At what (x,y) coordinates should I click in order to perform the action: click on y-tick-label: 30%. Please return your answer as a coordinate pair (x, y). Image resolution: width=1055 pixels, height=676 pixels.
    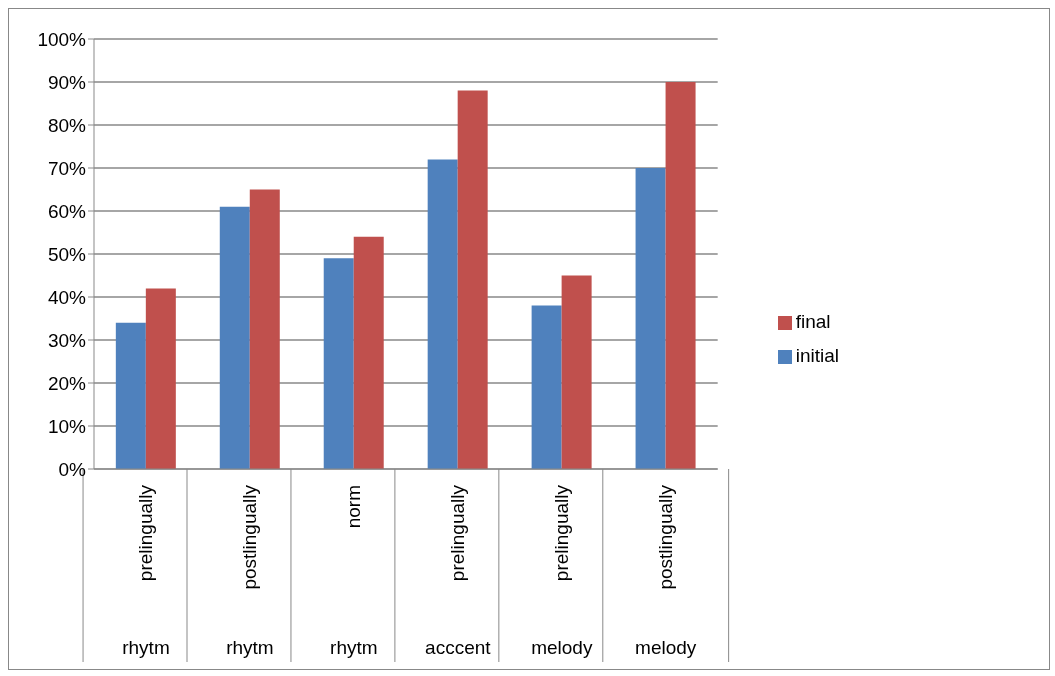
    Looking at the image, I should click on (67, 340).